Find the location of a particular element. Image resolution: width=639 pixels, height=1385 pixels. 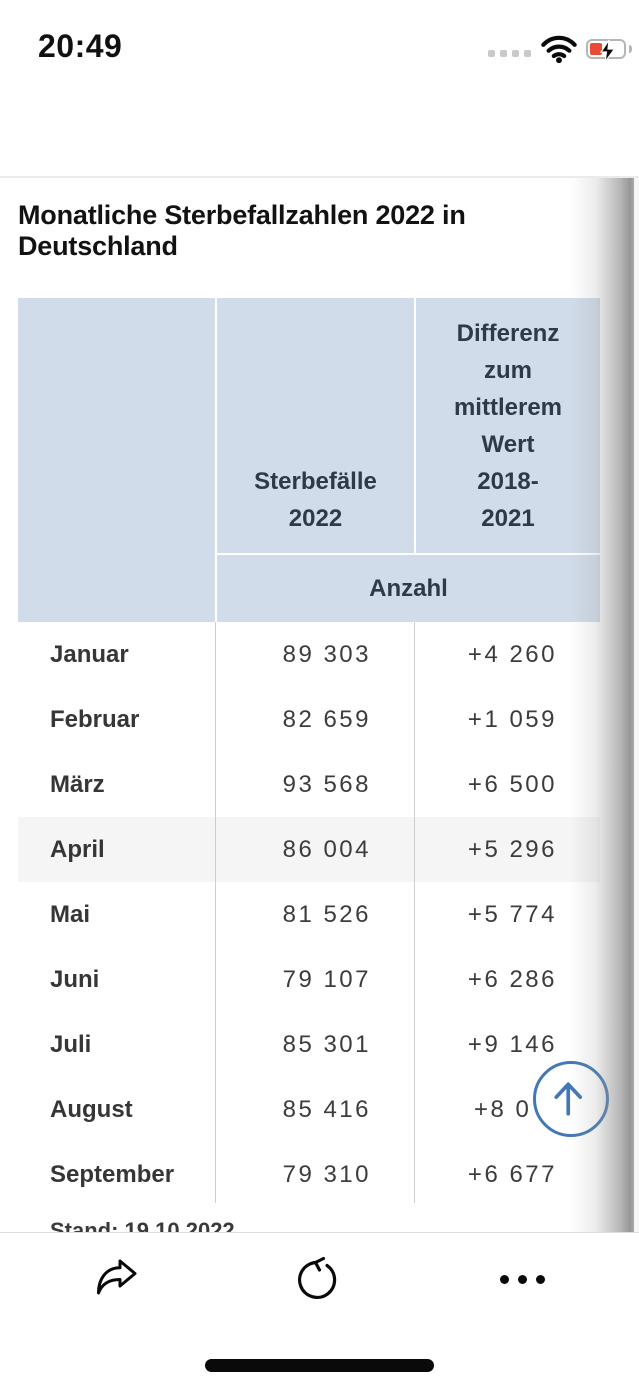

battery-cap is located at coordinates (630, 49).